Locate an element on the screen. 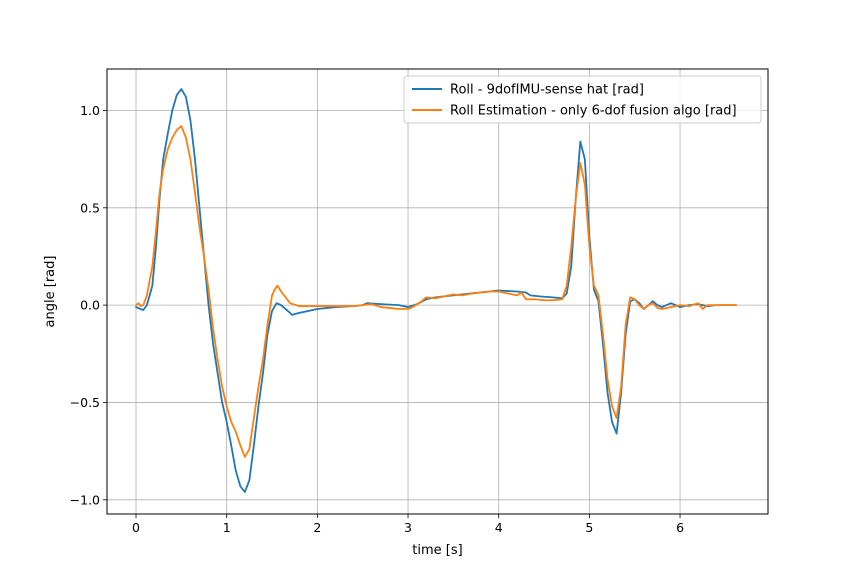  y-tick-label: 0.0 is located at coordinates (90, 305).